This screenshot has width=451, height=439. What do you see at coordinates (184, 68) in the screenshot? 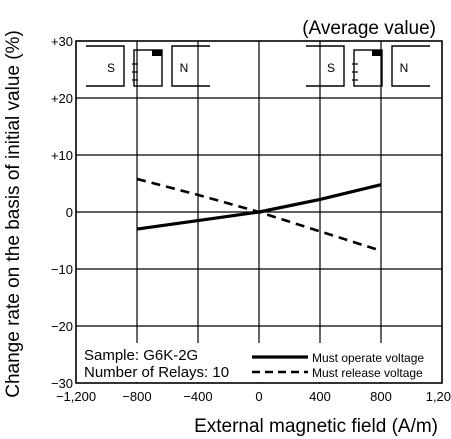
I see `magnet-label-left-b: N` at bounding box center [184, 68].